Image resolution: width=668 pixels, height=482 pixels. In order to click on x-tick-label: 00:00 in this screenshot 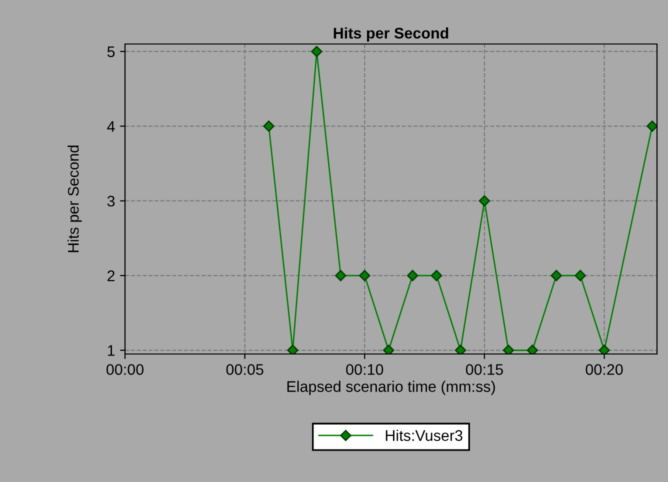, I will do `click(125, 369)`.